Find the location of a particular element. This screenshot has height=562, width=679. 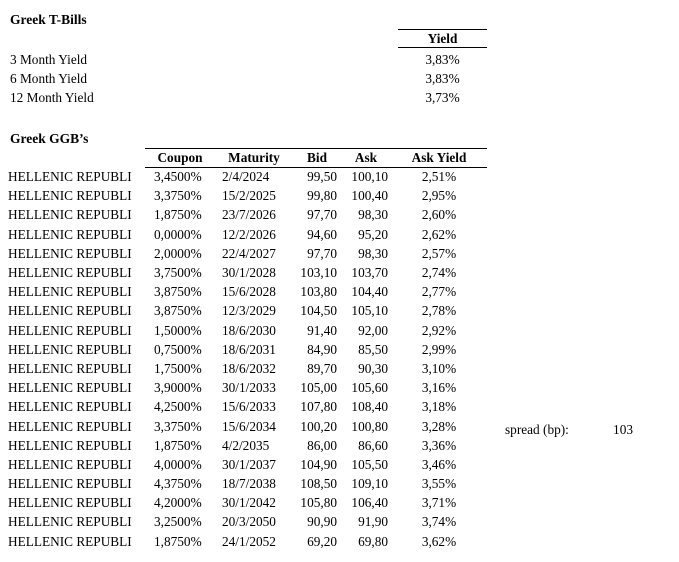

ggb-bond-ask: 103,70 is located at coordinates (369, 273).